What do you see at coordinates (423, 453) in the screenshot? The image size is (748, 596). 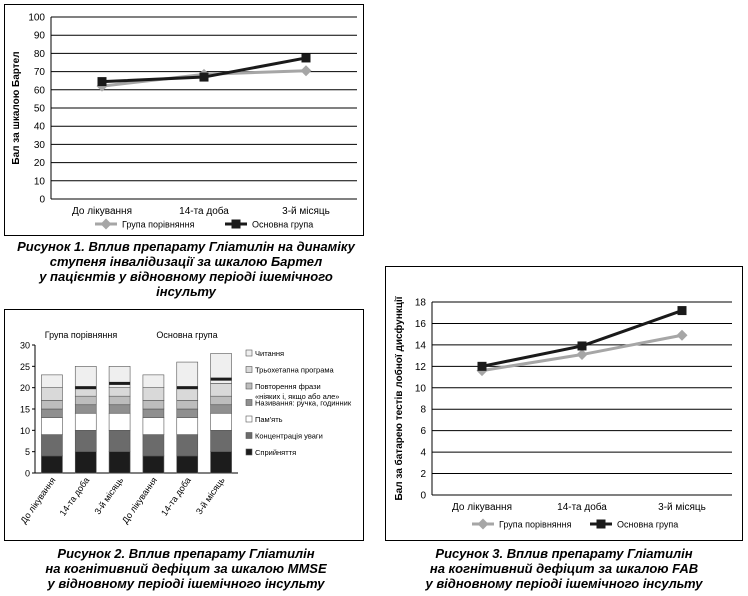 I see `y-tick-label: 4` at bounding box center [423, 453].